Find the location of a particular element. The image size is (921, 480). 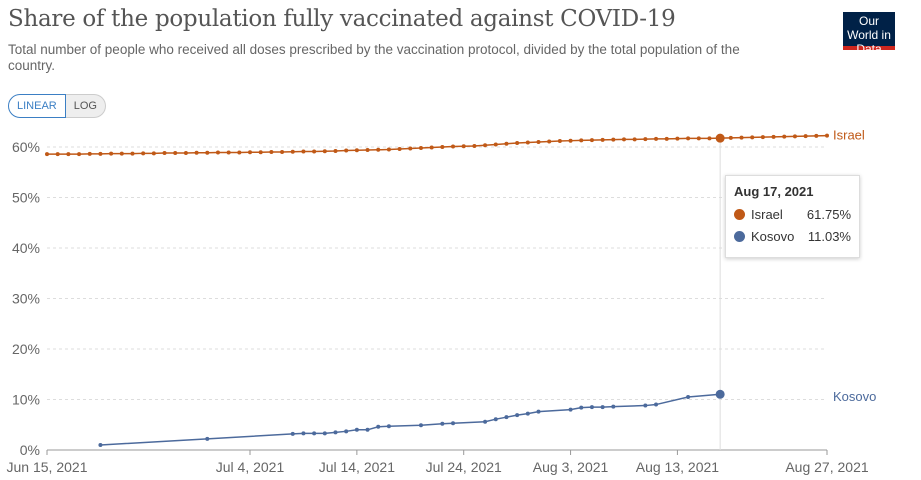

y-tick-label: 10% is located at coordinates (26, 400).